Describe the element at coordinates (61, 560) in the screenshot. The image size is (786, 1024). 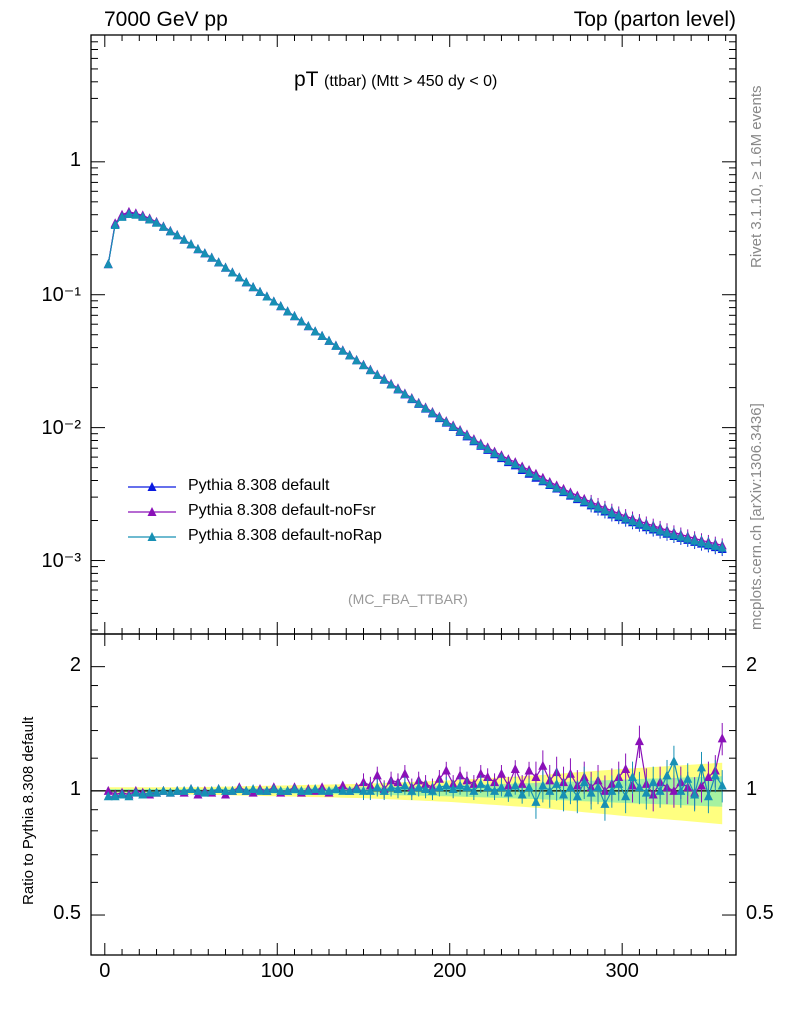
I see `main-y-tick-label: 10⁻³` at that location.